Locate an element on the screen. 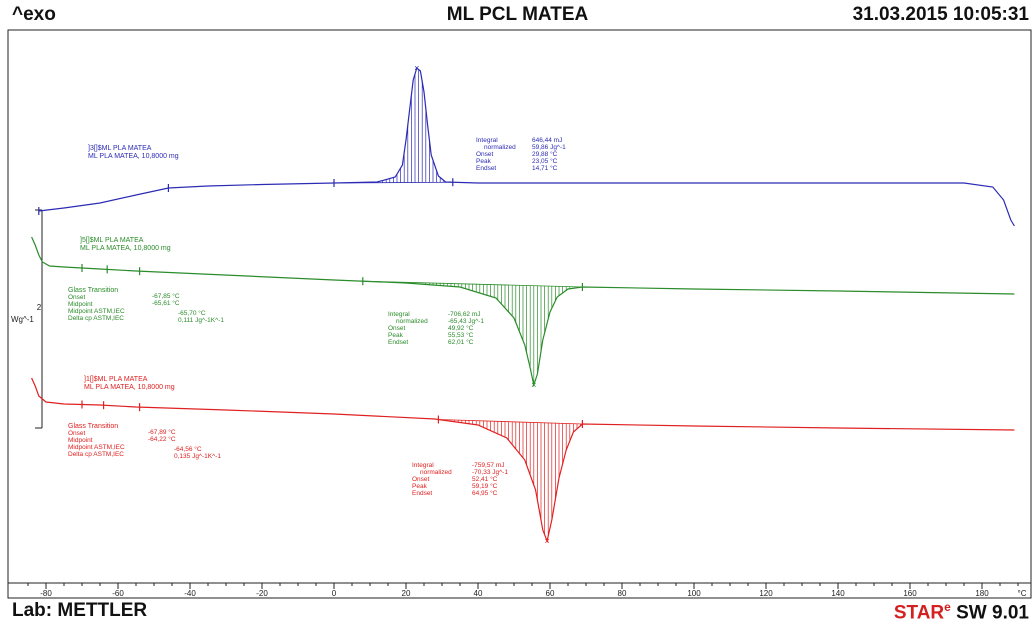 This screenshot has width=1035, height=624. glass-transition-value: 0,111 Jg^-1K^-1 is located at coordinates (201, 320).